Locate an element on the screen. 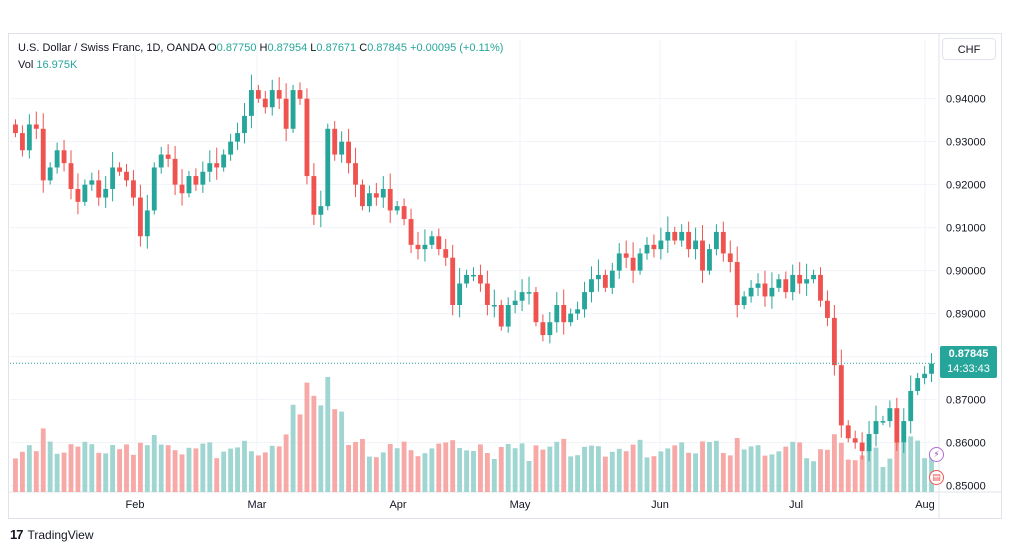 This screenshot has height=555, width=1012. tradingview-branding: 17 TradingView is located at coordinates (52, 534).